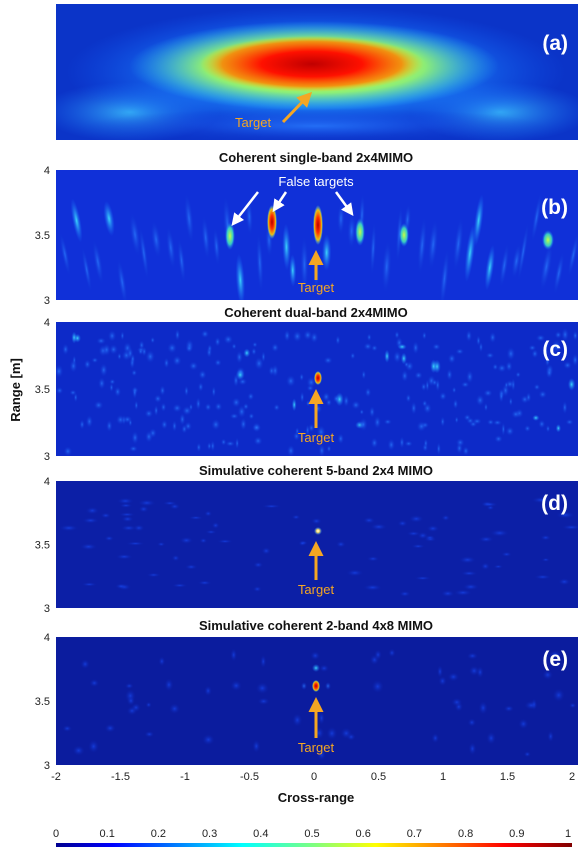 Image resolution: width=579 pixels, height=847 pixels. What do you see at coordinates (555, 43) in the screenshot?
I see `panel-a-label: (a)` at bounding box center [555, 43].